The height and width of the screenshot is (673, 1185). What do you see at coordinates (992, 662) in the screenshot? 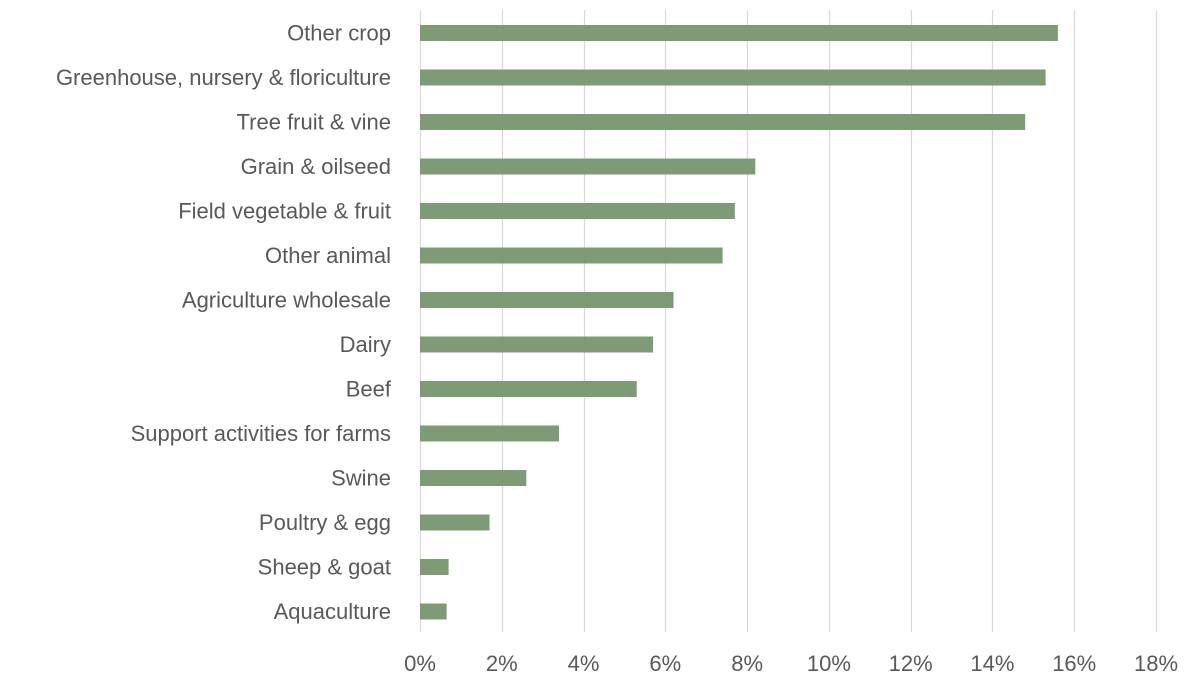
I see `x-tick-label: 14%` at bounding box center [992, 662].